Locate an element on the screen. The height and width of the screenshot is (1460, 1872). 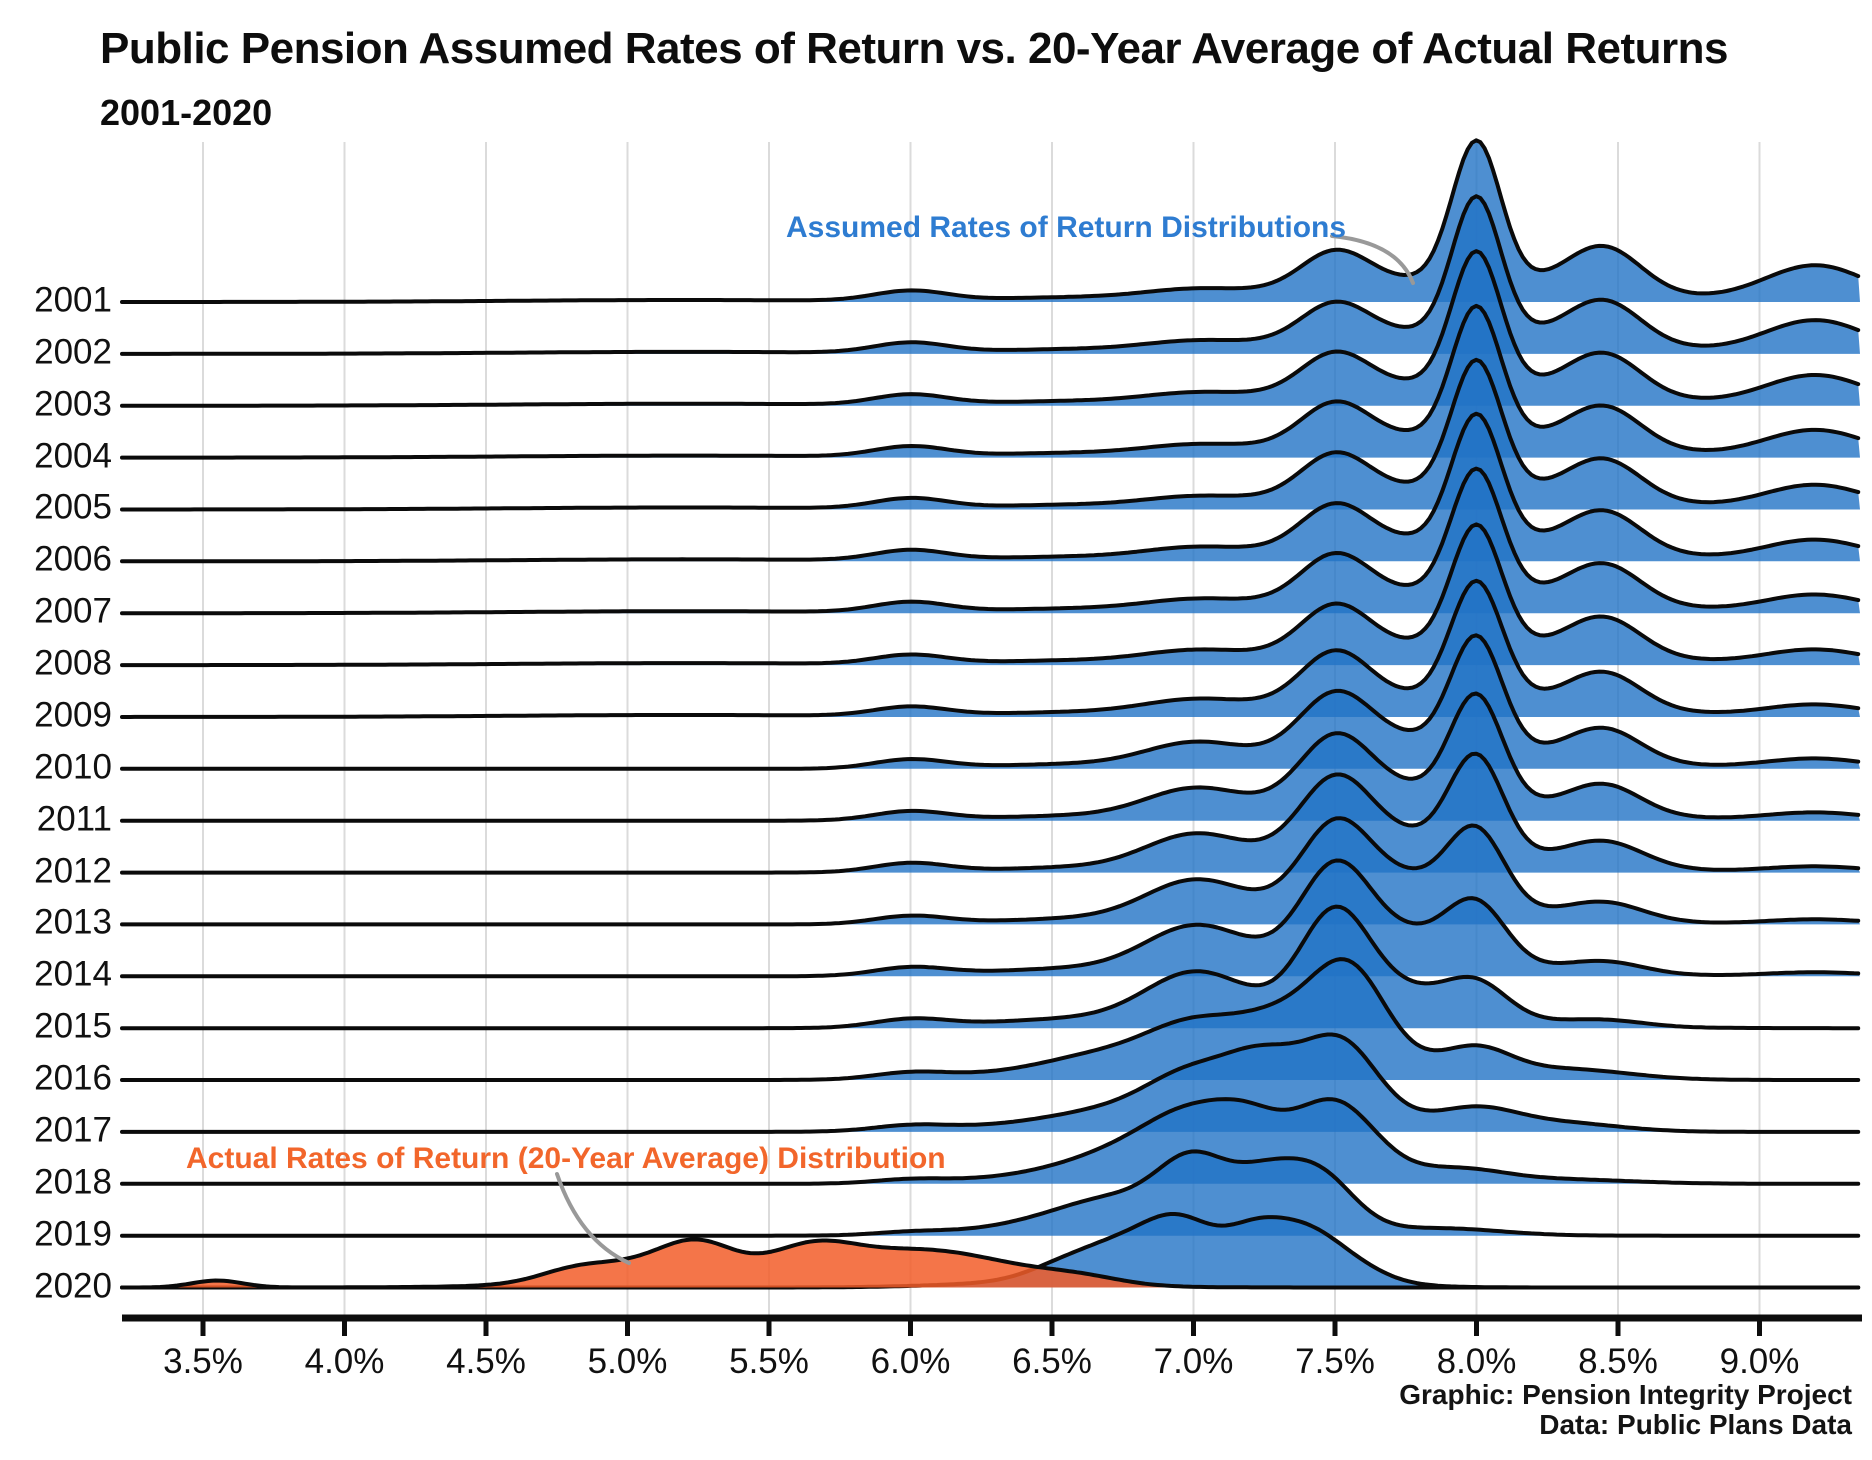
rate-label-4.0%: 4.0% is located at coordinates (344, 1361).